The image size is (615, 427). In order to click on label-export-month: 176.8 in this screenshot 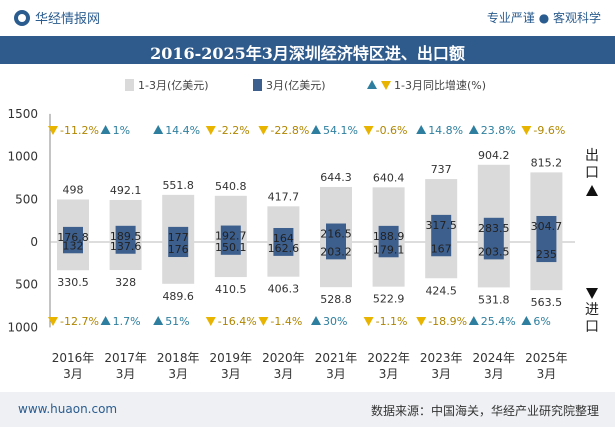, I will do `click(73, 237)`.